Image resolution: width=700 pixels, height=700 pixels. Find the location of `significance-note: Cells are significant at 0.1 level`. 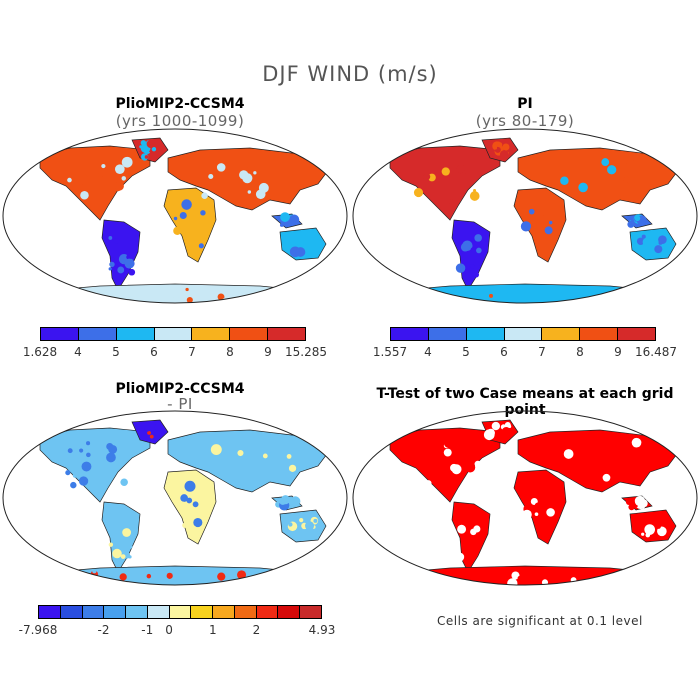

significance-note: Cells are significant at 0.1 level is located at coordinates (540, 621).